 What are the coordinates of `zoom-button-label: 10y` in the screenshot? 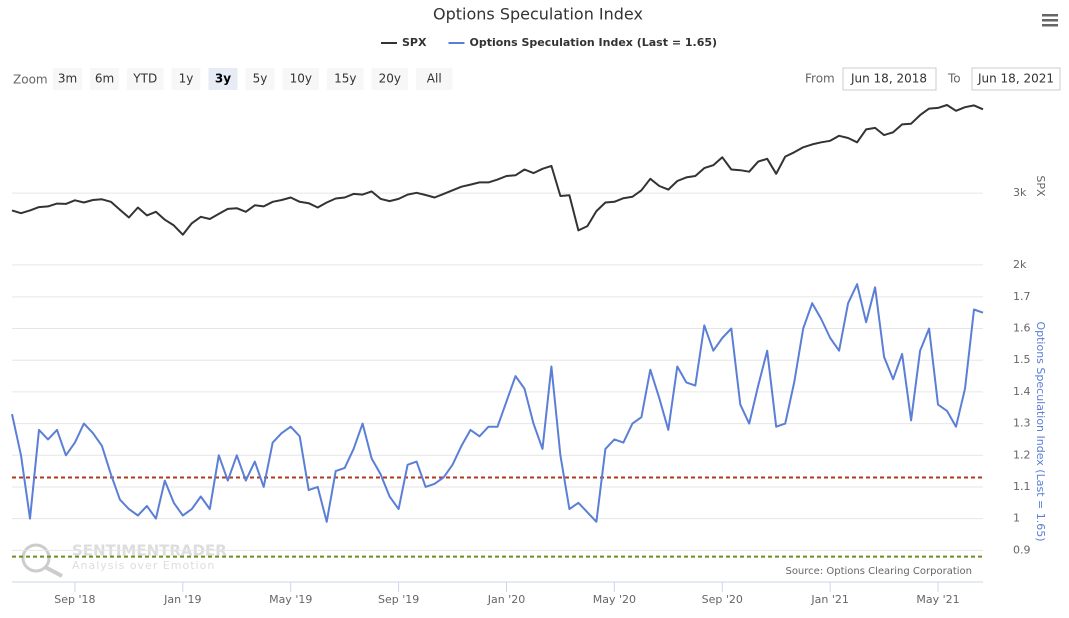 It's located at (301, 79).